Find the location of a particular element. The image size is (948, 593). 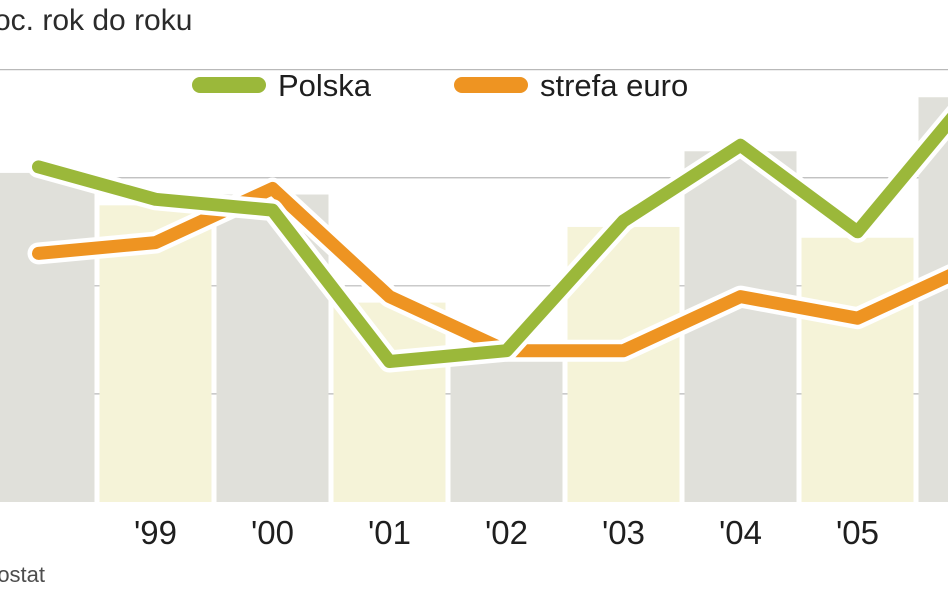

x-tick-label: '00 is located at coordinates (272, 532).